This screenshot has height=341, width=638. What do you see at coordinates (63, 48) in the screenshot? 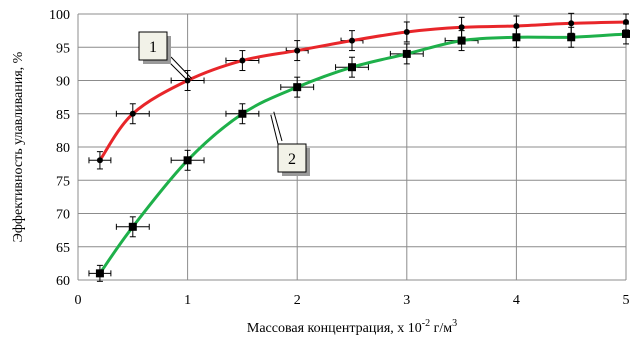
I see `y-tick-label: 95` at bounding box center [63, 48].